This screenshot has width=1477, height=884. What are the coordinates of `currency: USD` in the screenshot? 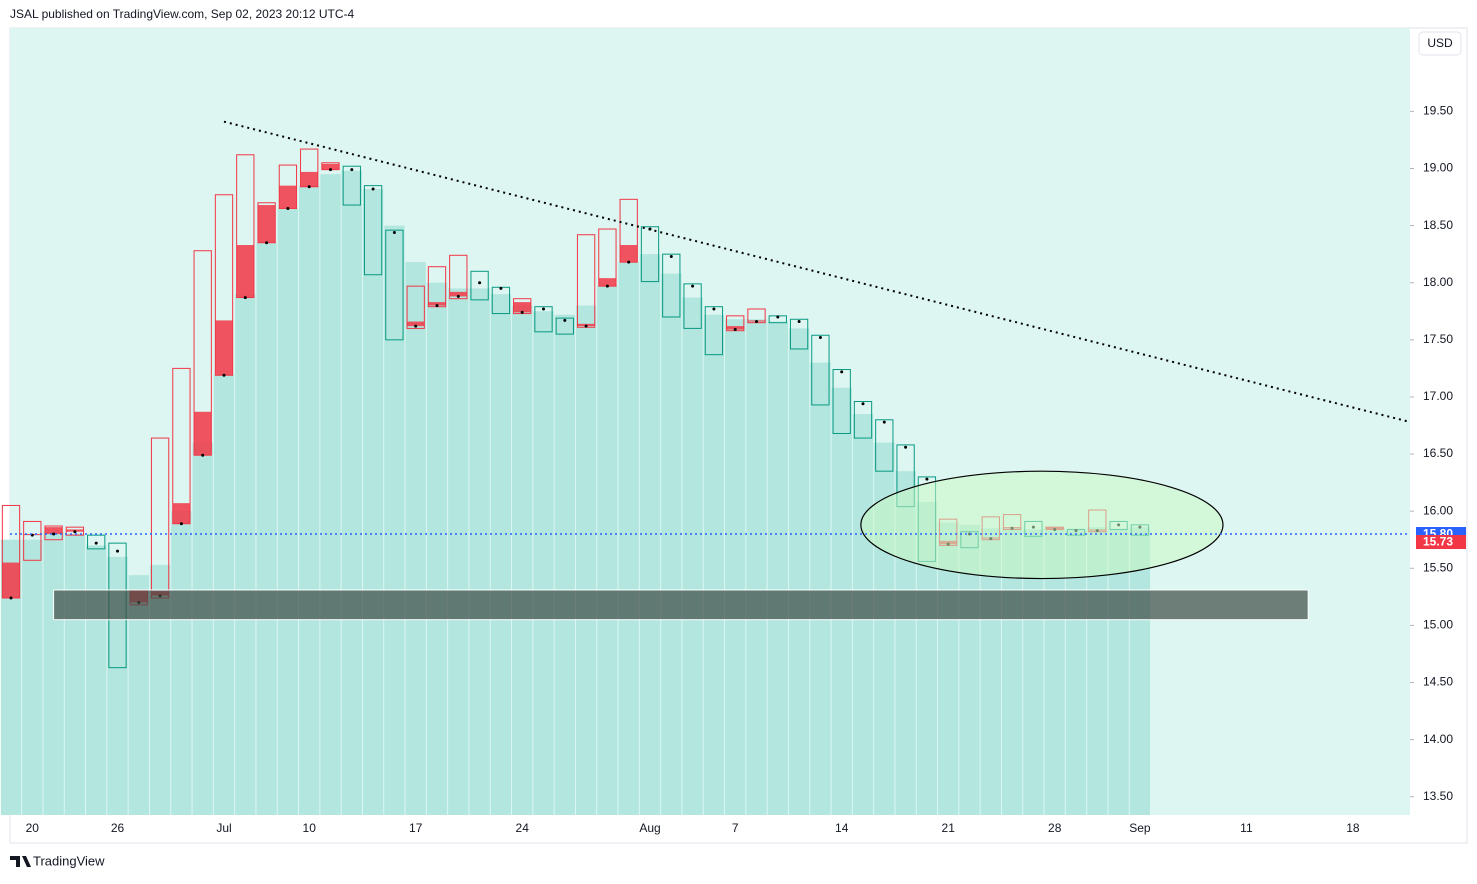 It's located at (1440, 43).